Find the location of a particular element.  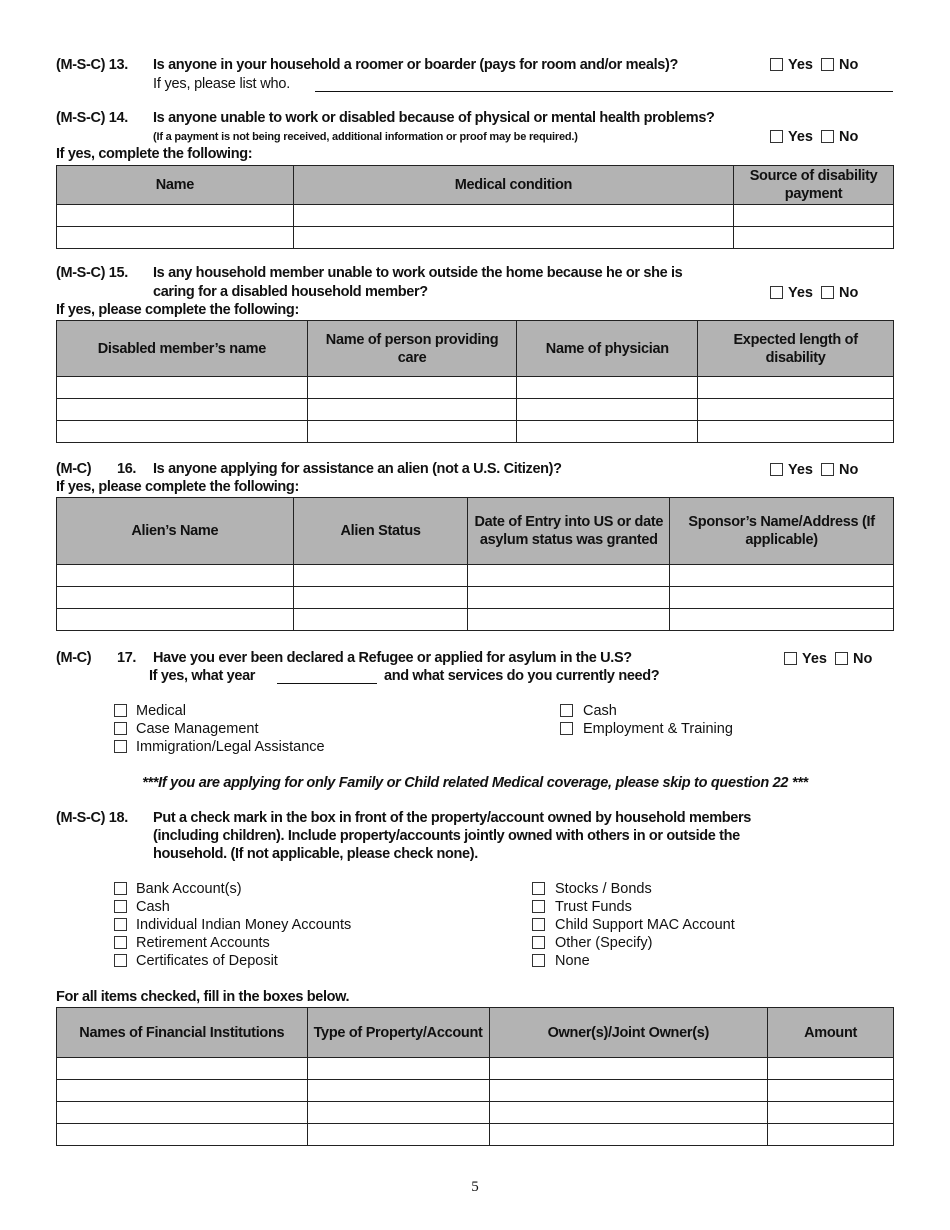

q16-yes-checkbox is located at coordinates (776, 469).